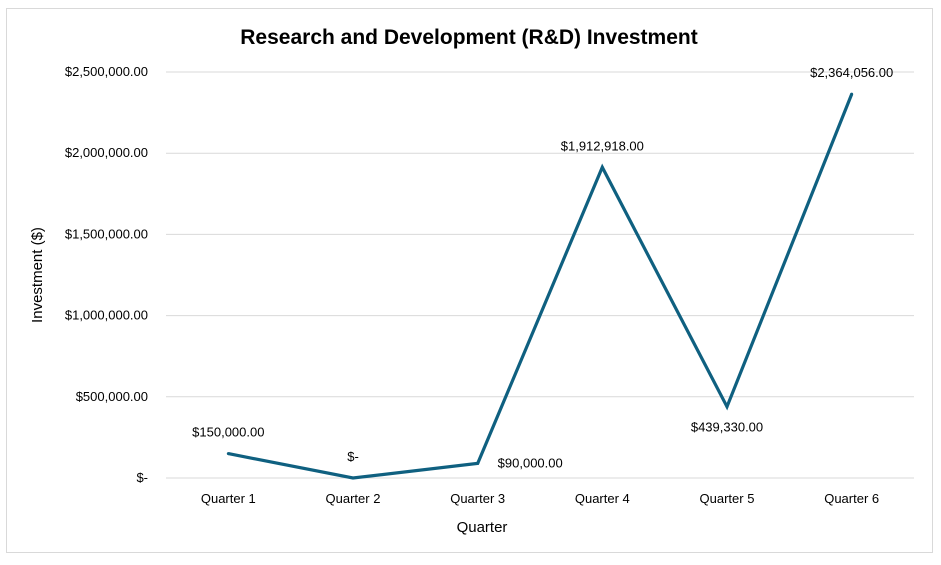 This screenshot has height=565, width=941. What do you see at coordinates (851, 72) in the screenshot?
I see `data-label: $2,364,056.00` at bounding box center [851, 72].